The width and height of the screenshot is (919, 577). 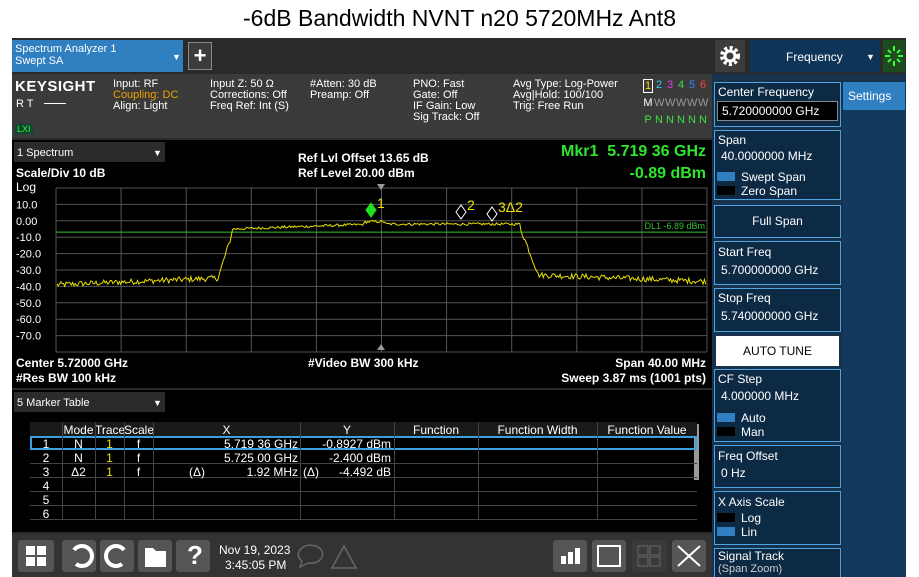 What do you see at coordinates (751, 518) in the screenshot?
I see `option: Log` at bounding box center [751, 518].